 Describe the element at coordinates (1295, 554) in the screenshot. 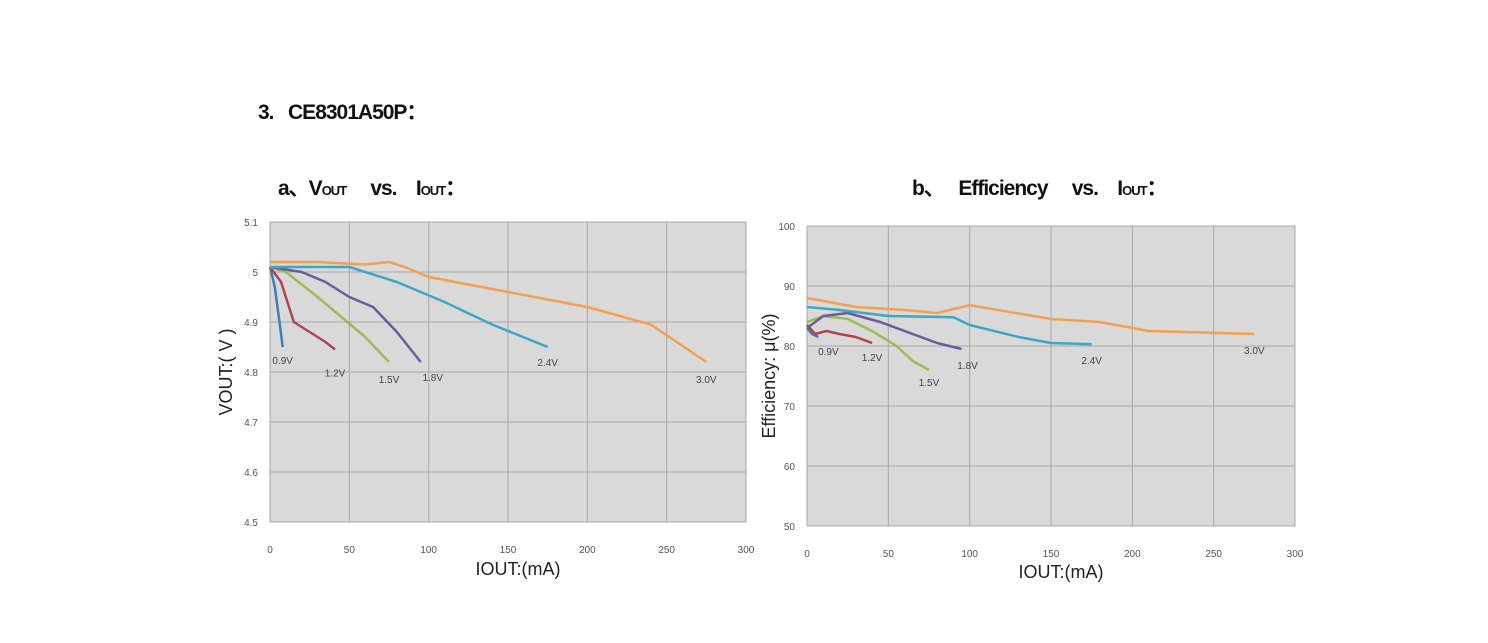

I see `chart-b-xtick: 300` at that location.